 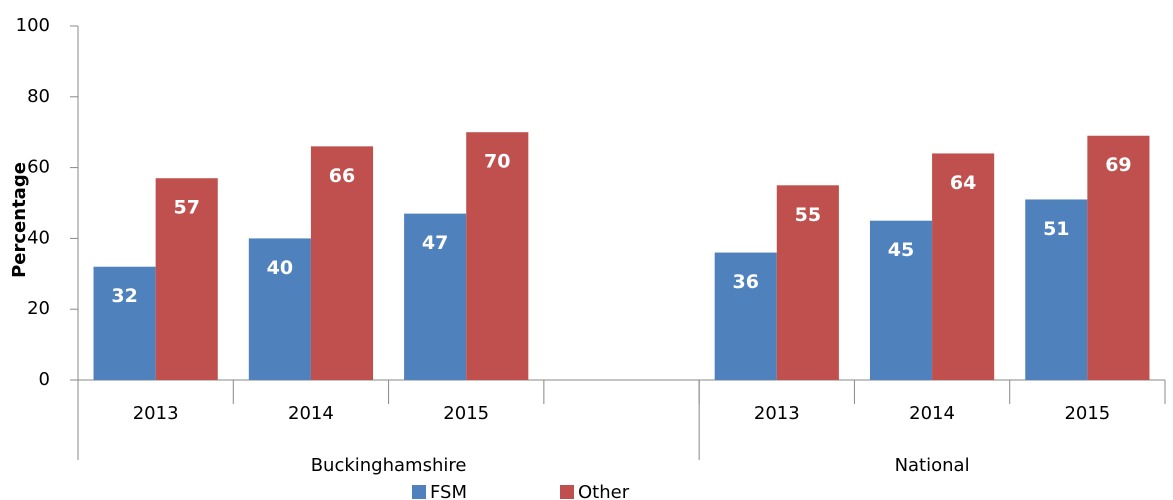 I want to click on y-tick-label: 0, so click(x=44, y=379).